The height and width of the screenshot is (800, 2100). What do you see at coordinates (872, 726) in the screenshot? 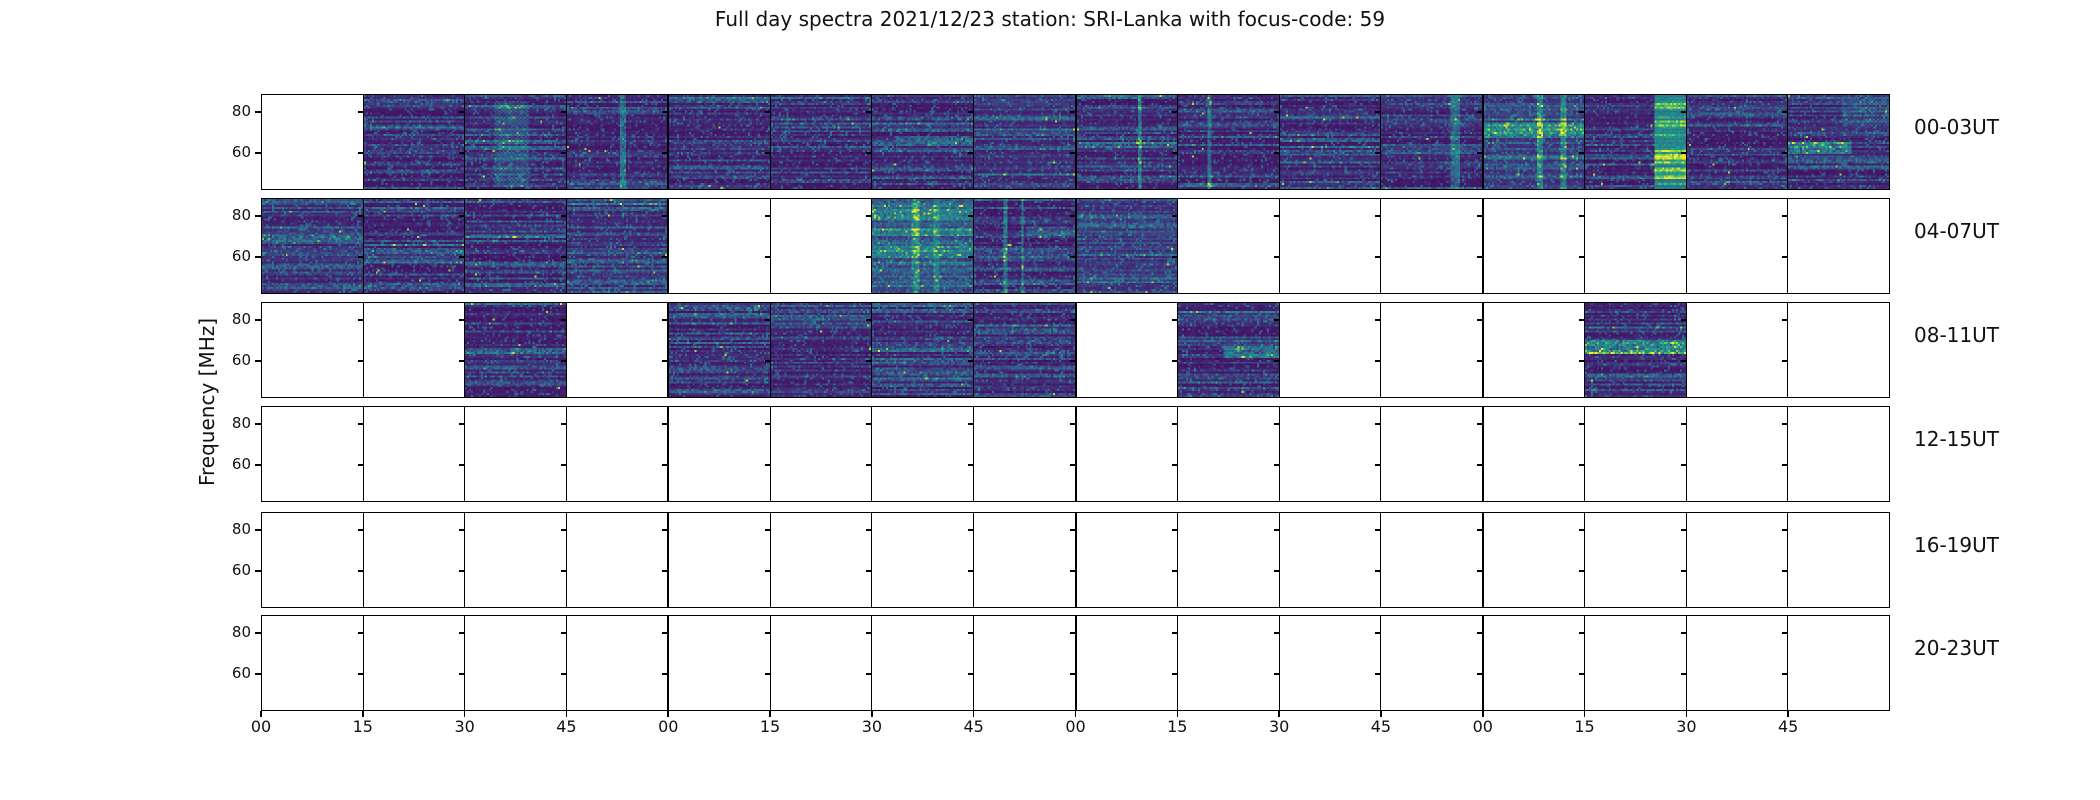
I see `x-tick-label: 30` at bounding box center [872, 726].